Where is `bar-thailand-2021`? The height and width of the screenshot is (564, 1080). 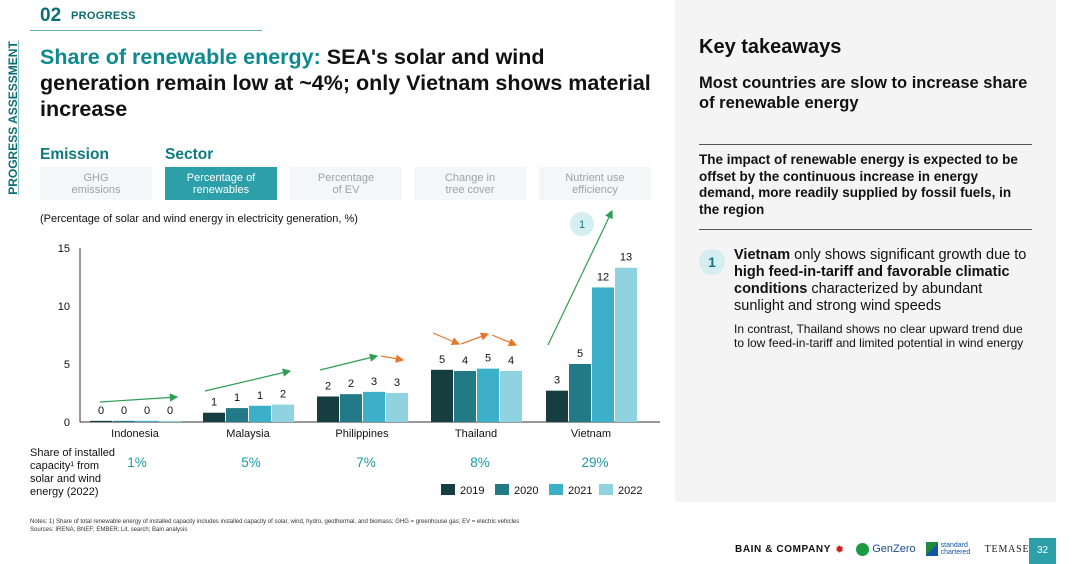
bar-thailand-2021 is located at coordinates (488, 395).